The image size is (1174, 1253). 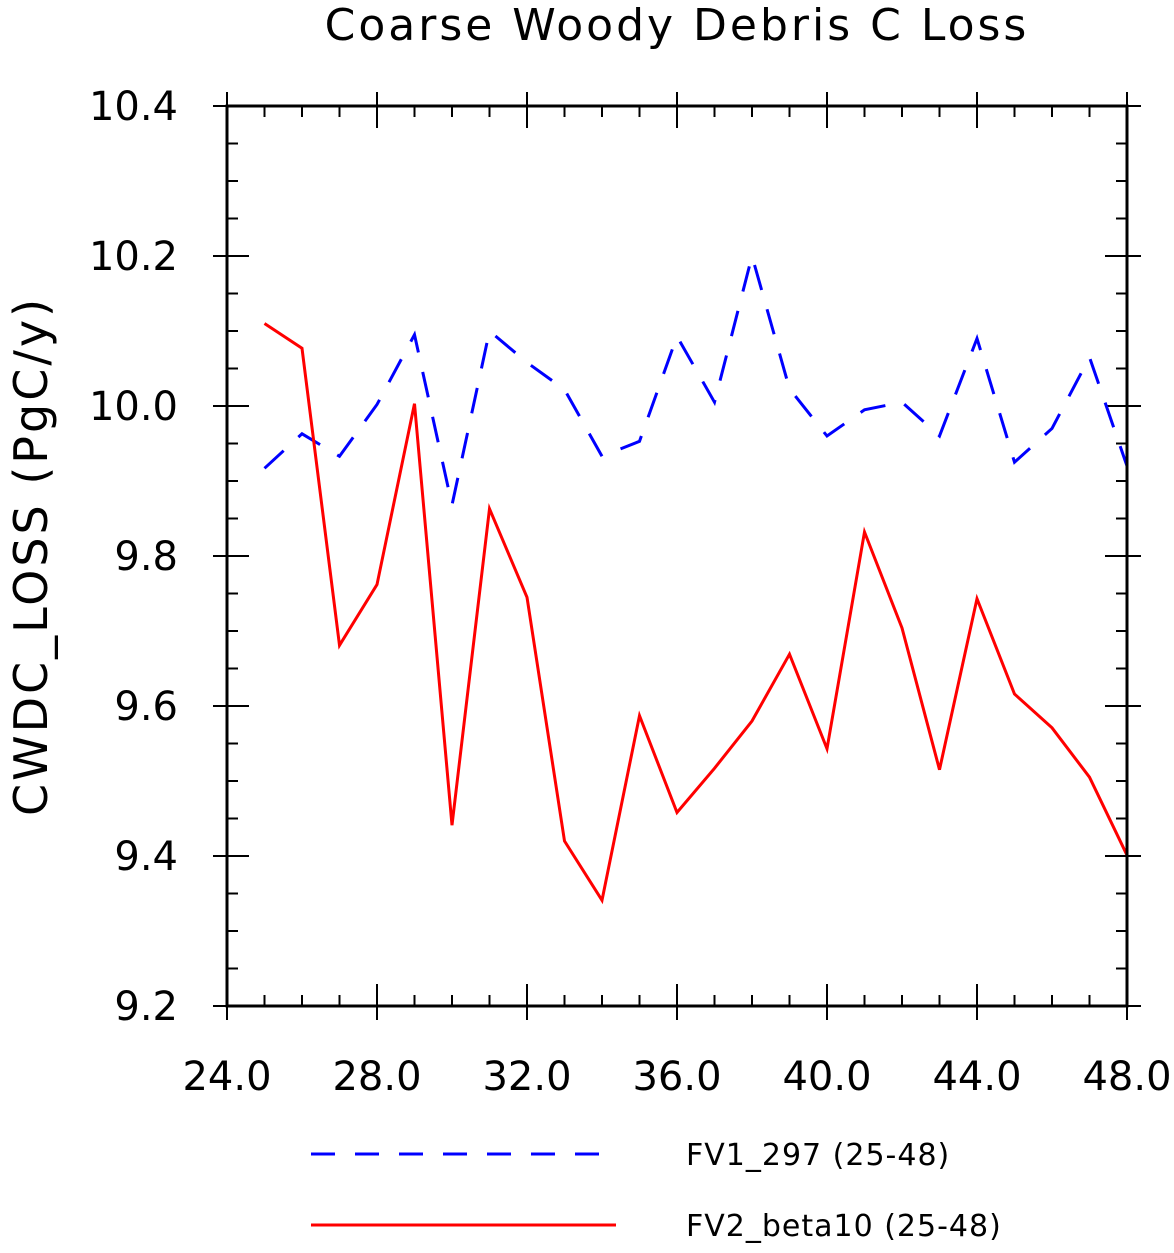 I want to click on x-tick-label: 44.0, so click(x=976, y=1077).